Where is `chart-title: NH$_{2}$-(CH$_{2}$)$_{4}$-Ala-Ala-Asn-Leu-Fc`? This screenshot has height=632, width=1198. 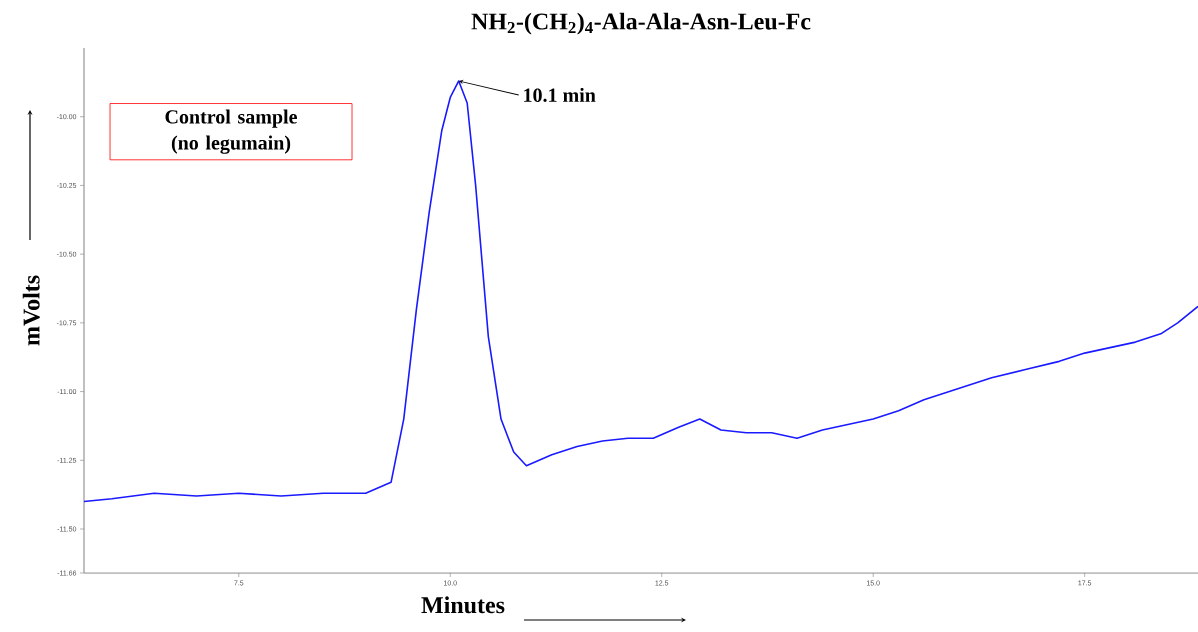
chart-title: NH$_{2}$-(CH$_{2}$)$_{4}$-Ala-Ala-Asn-Leu-Fc is located at coordinates (641, 23).